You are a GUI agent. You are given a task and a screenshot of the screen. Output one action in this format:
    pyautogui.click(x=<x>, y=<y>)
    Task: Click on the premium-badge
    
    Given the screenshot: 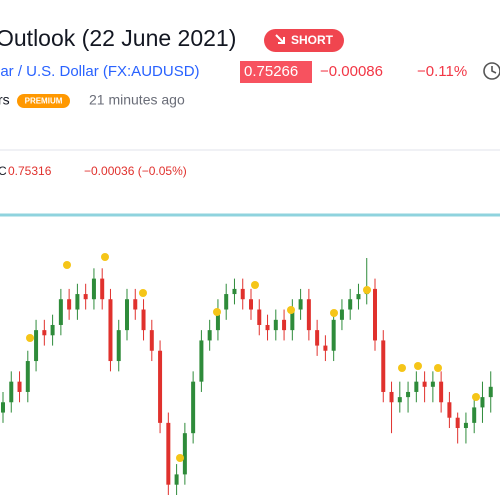 What is the action you would take?
    pyautogui.click(x=43, y=101)
    